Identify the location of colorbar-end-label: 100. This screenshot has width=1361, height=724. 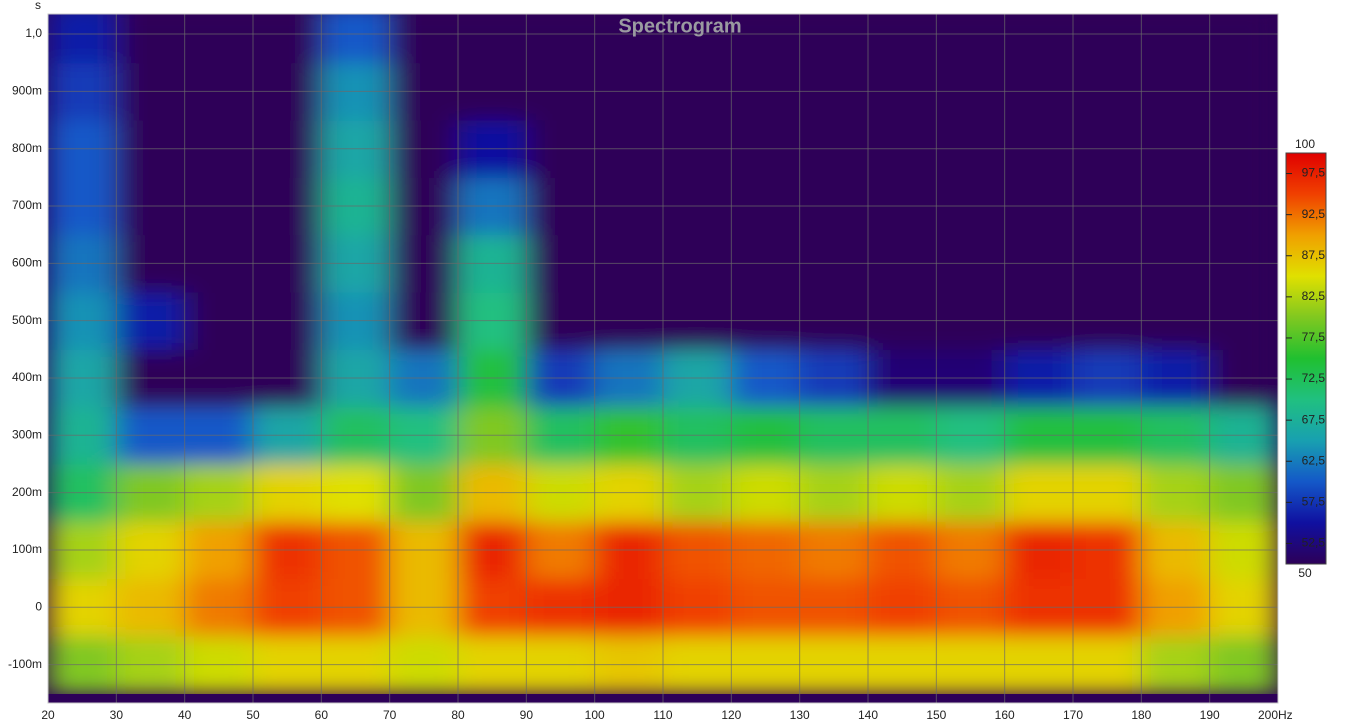
(1305, 144).